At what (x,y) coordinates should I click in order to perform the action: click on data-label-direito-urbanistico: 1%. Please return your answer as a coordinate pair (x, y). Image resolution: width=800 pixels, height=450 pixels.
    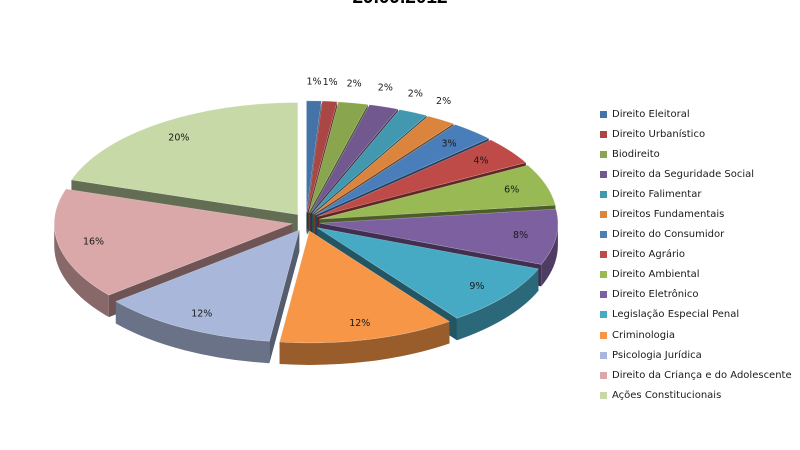
    Looking at the image, I should click on (330, 82).